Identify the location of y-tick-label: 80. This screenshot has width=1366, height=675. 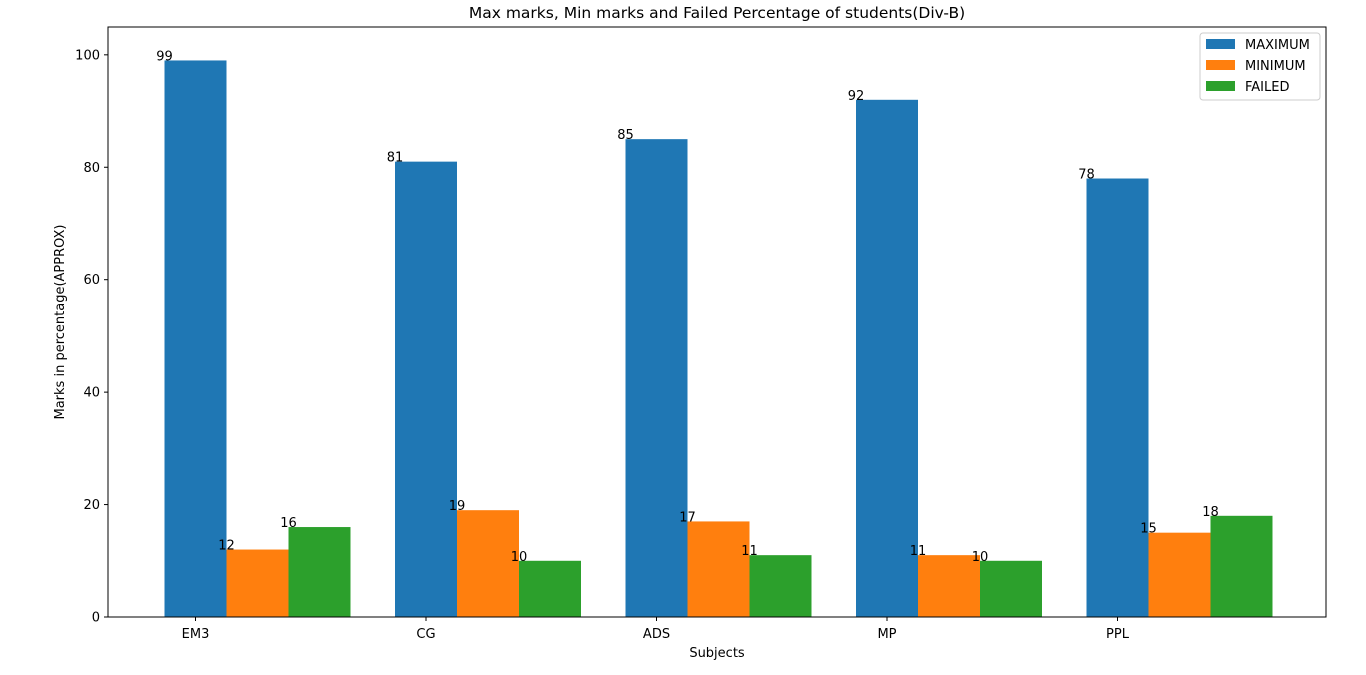
(91, 168).